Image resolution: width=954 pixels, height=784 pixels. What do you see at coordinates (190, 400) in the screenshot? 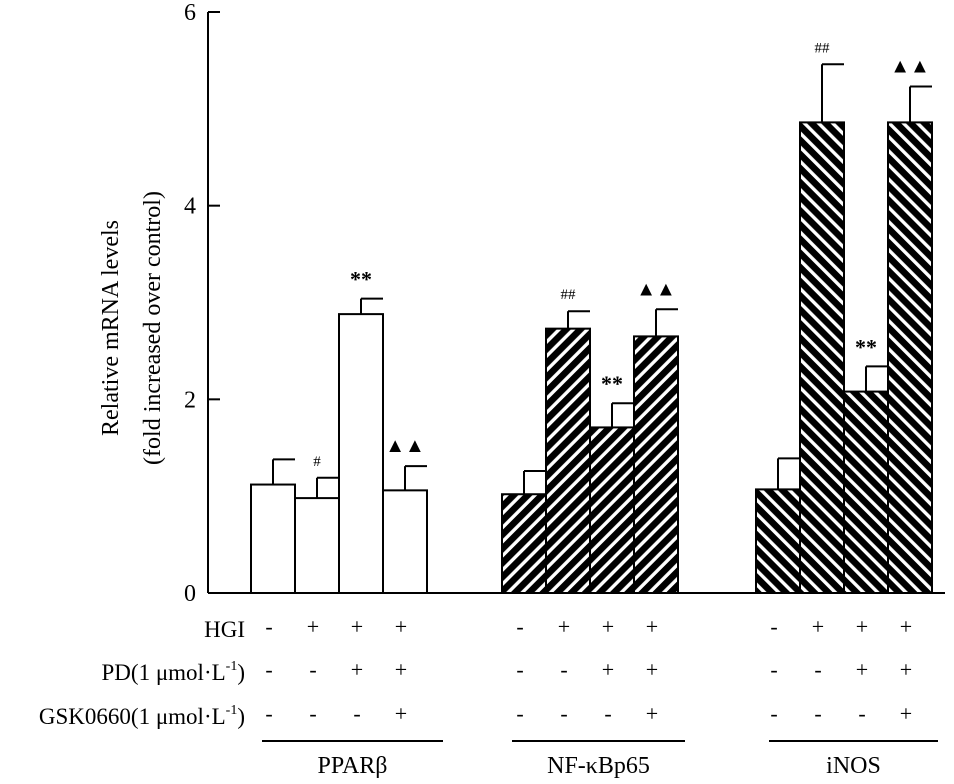
I see `y-tick-label-1: 2` at bounding box center [190, 400].